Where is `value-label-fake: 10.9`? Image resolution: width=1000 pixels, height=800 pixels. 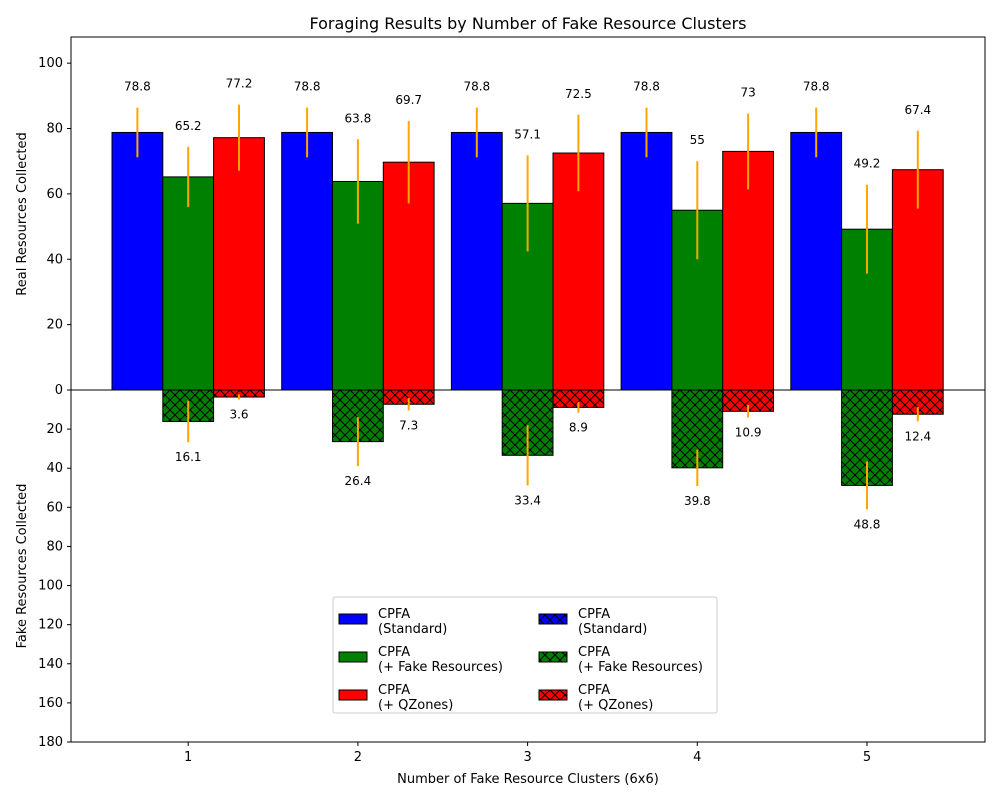 value-label-fake: 10.9 is located at coordinates (748, 433).